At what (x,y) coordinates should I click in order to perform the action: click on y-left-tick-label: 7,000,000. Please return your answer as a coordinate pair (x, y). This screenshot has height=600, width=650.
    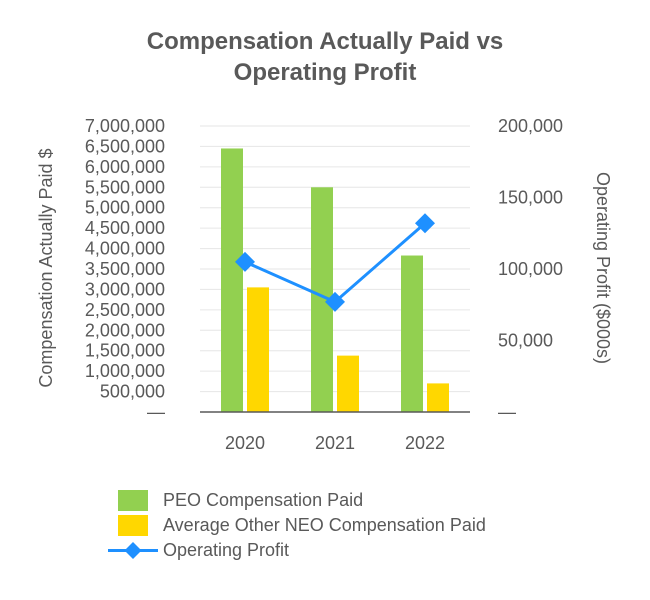
    Looking at the image, I should click on (125, 126).